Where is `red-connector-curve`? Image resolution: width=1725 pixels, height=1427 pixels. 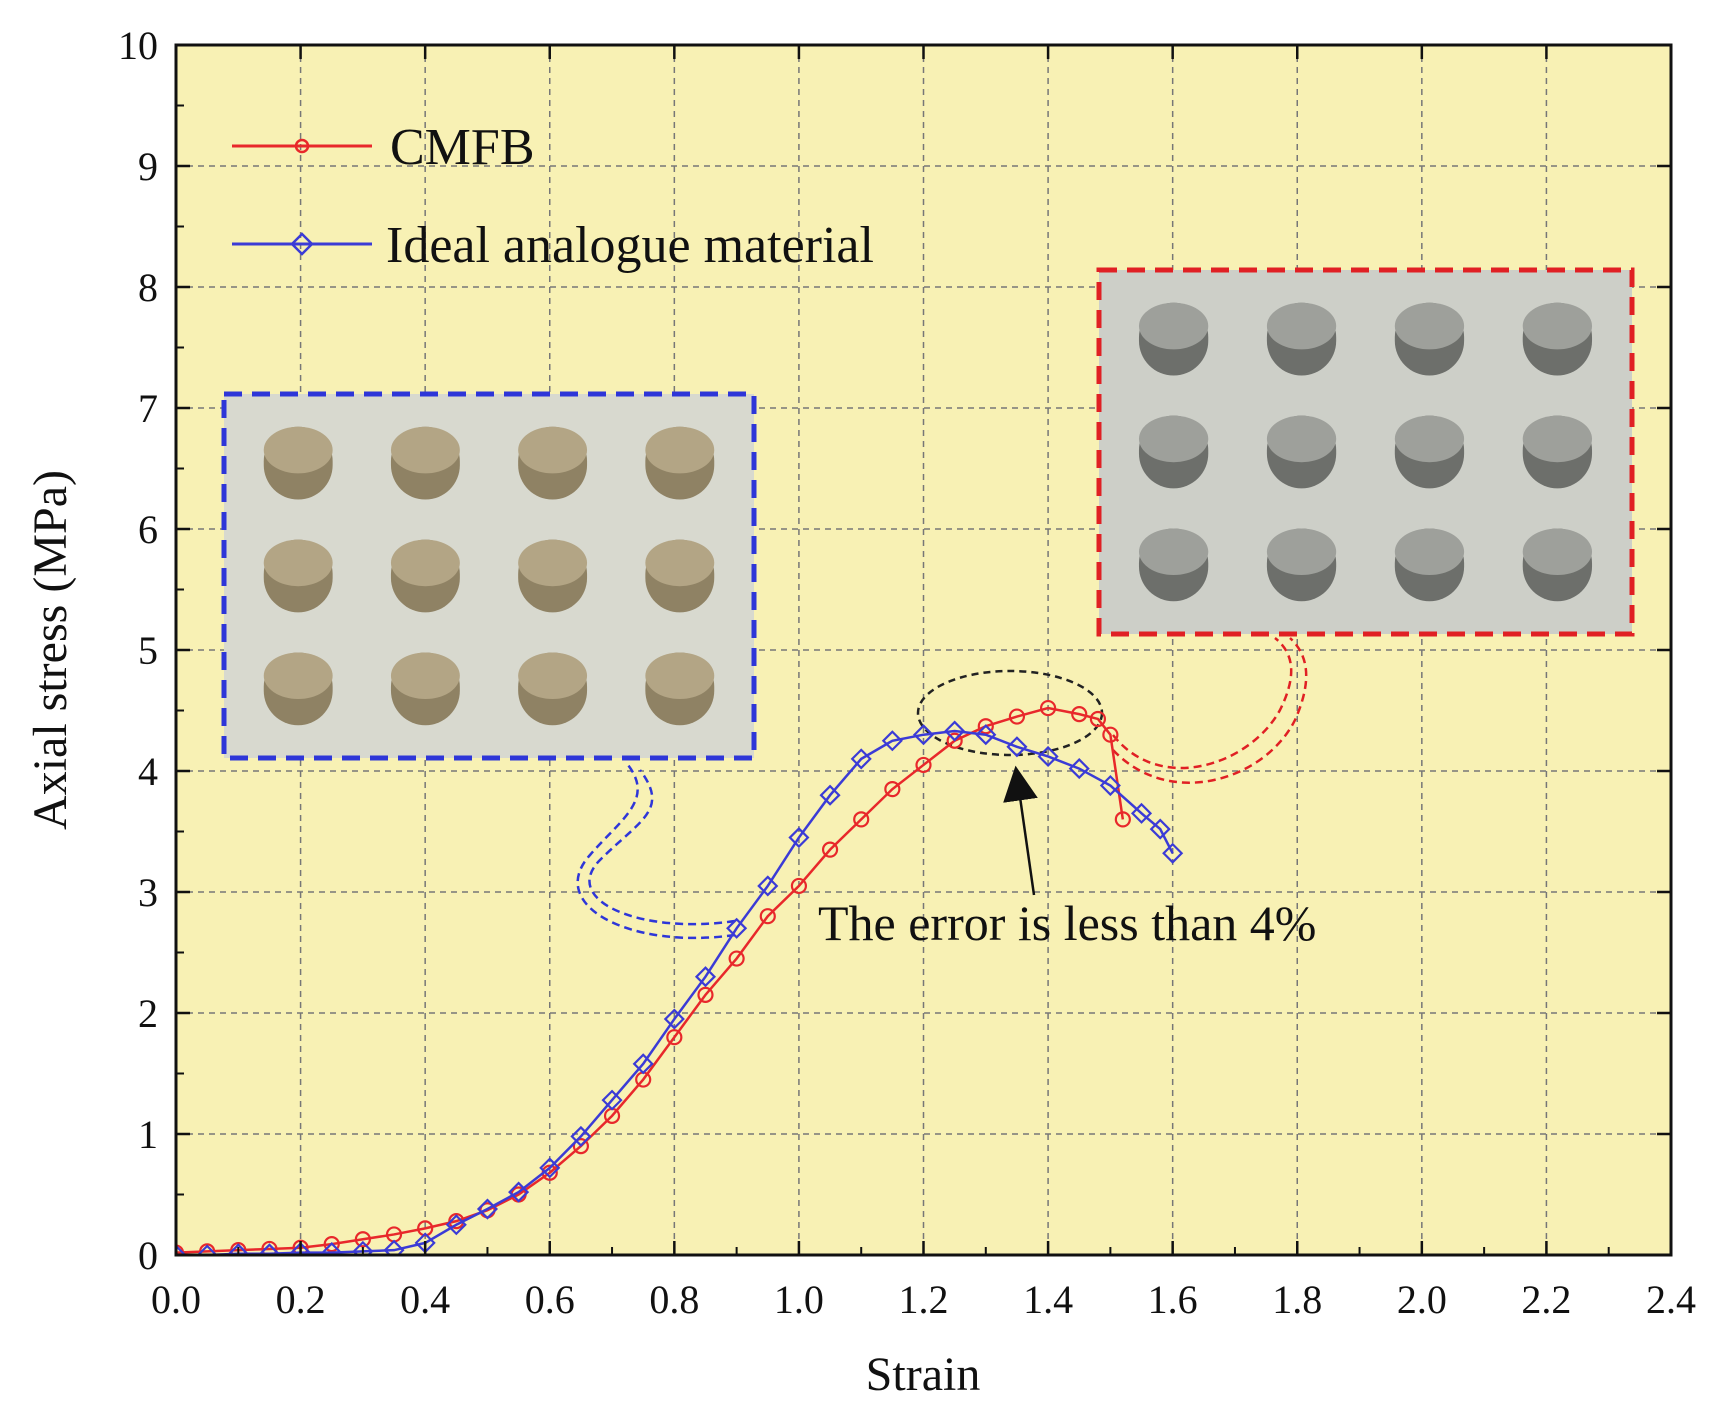
red-connector-curve is located at coordinates (1202, 703).